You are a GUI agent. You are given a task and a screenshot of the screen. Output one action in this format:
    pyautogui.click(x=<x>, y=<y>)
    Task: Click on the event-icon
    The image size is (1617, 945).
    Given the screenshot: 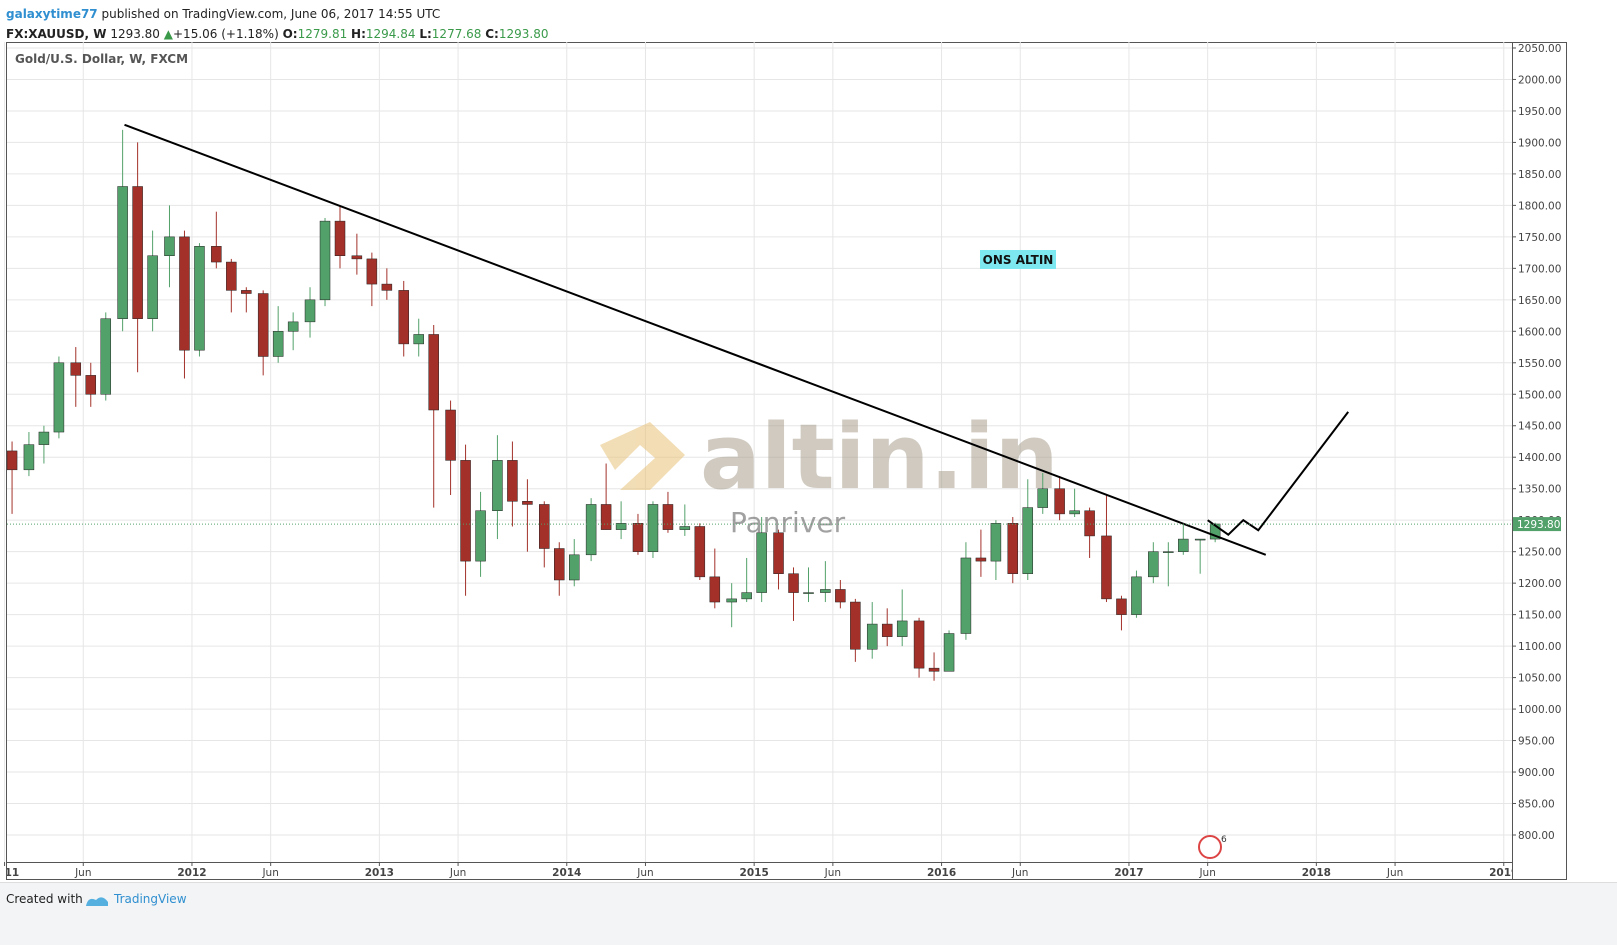 What is the action you would take?
    pyautogui.click(x=1210, y=847)
    